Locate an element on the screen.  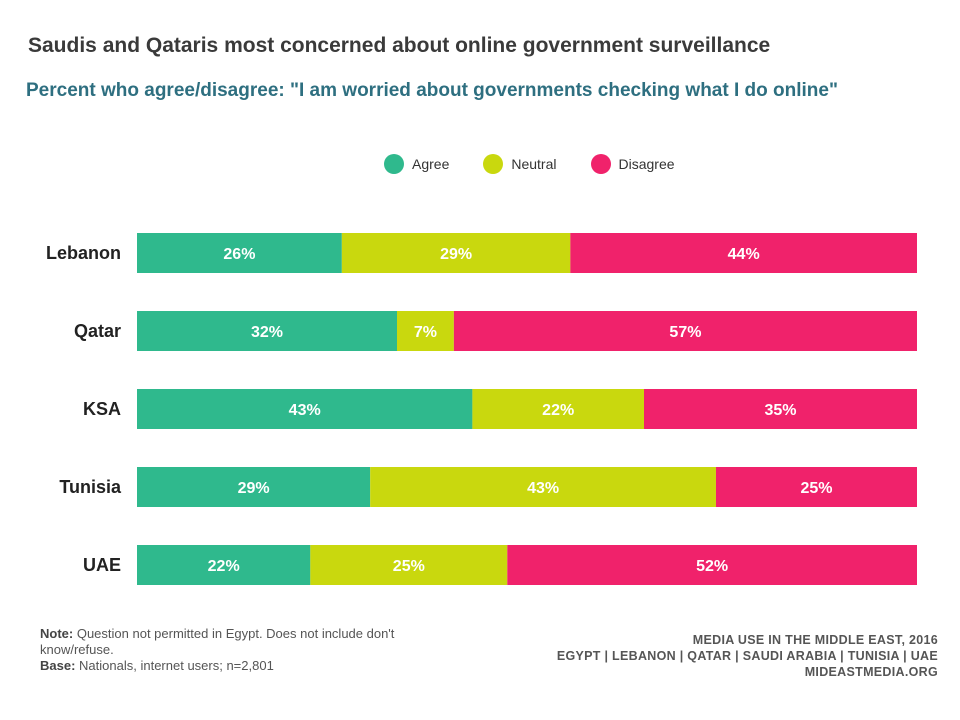
data-label-qatar-disagree: 57% is located at coordinates (685, 332).